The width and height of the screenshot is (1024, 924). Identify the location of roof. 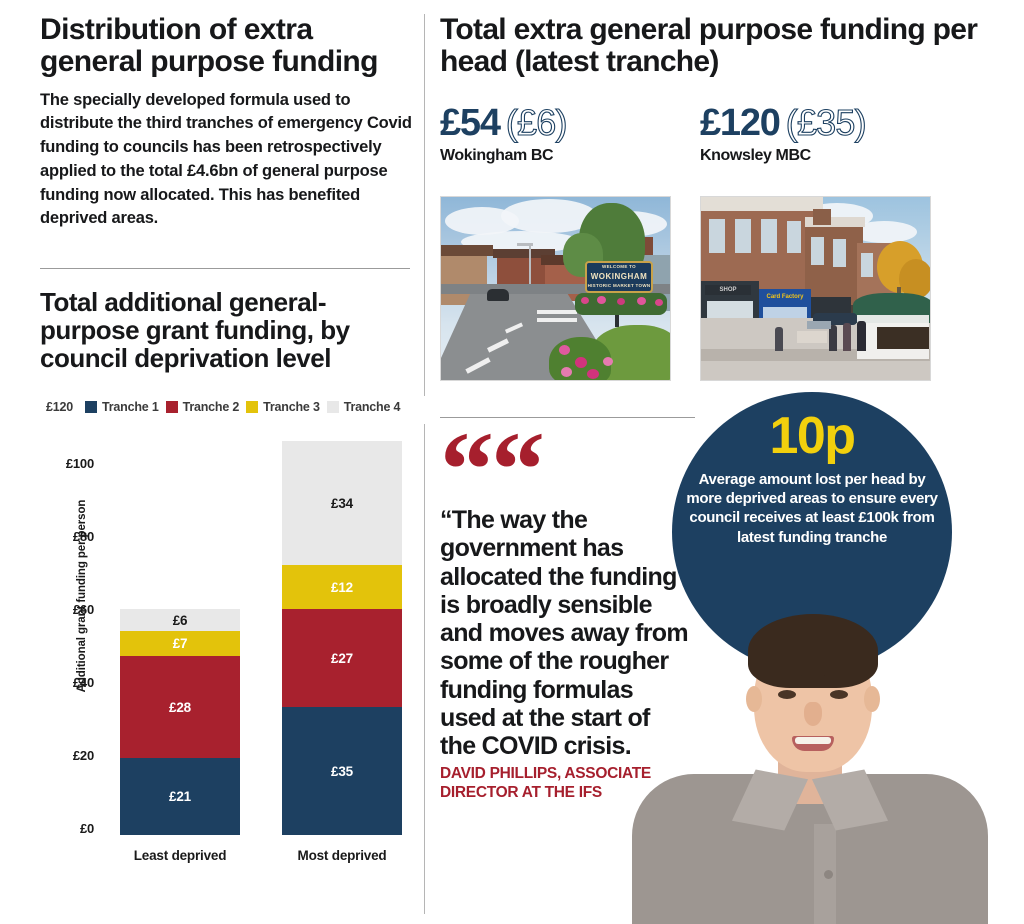
(524, 253).